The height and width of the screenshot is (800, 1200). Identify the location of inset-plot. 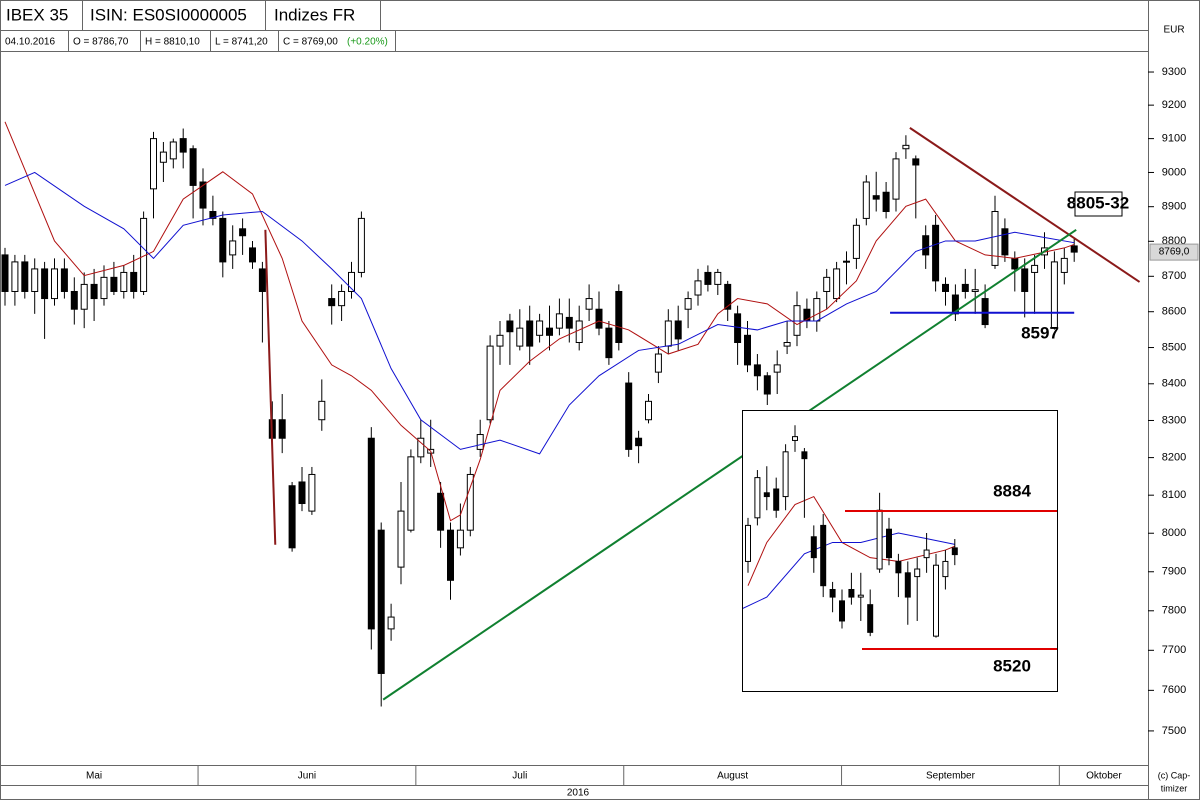
(900, 538).